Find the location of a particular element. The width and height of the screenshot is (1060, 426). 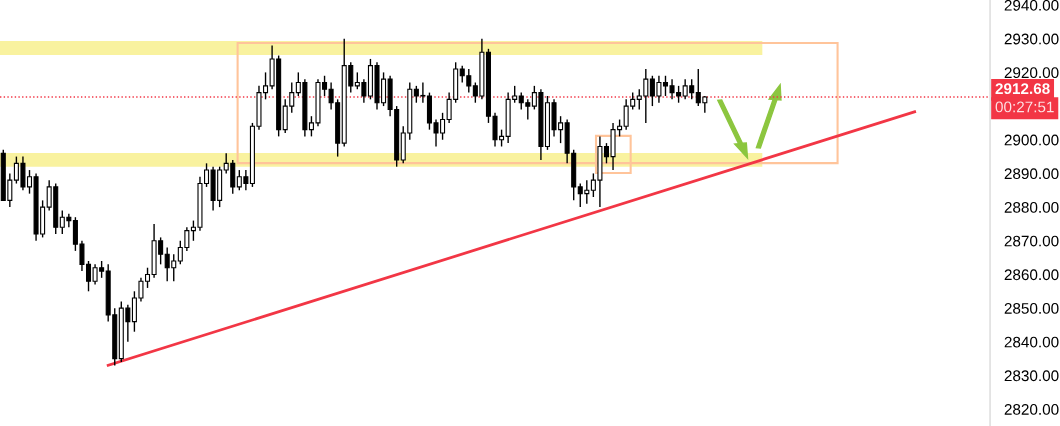

text: 00:27:51 is located at coordinates (1024, 107).